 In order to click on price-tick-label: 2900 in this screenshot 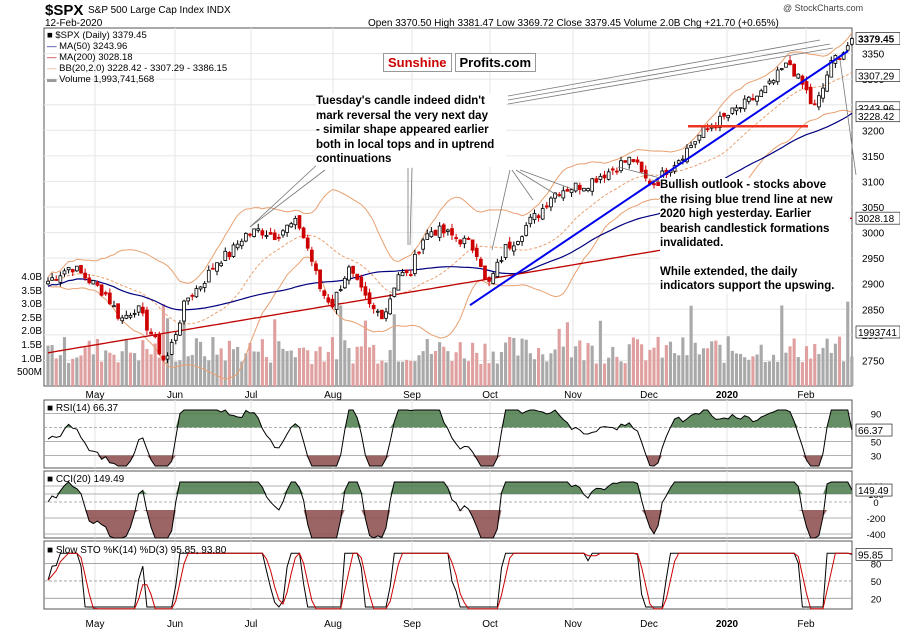, I will do `click(873, 285)`.